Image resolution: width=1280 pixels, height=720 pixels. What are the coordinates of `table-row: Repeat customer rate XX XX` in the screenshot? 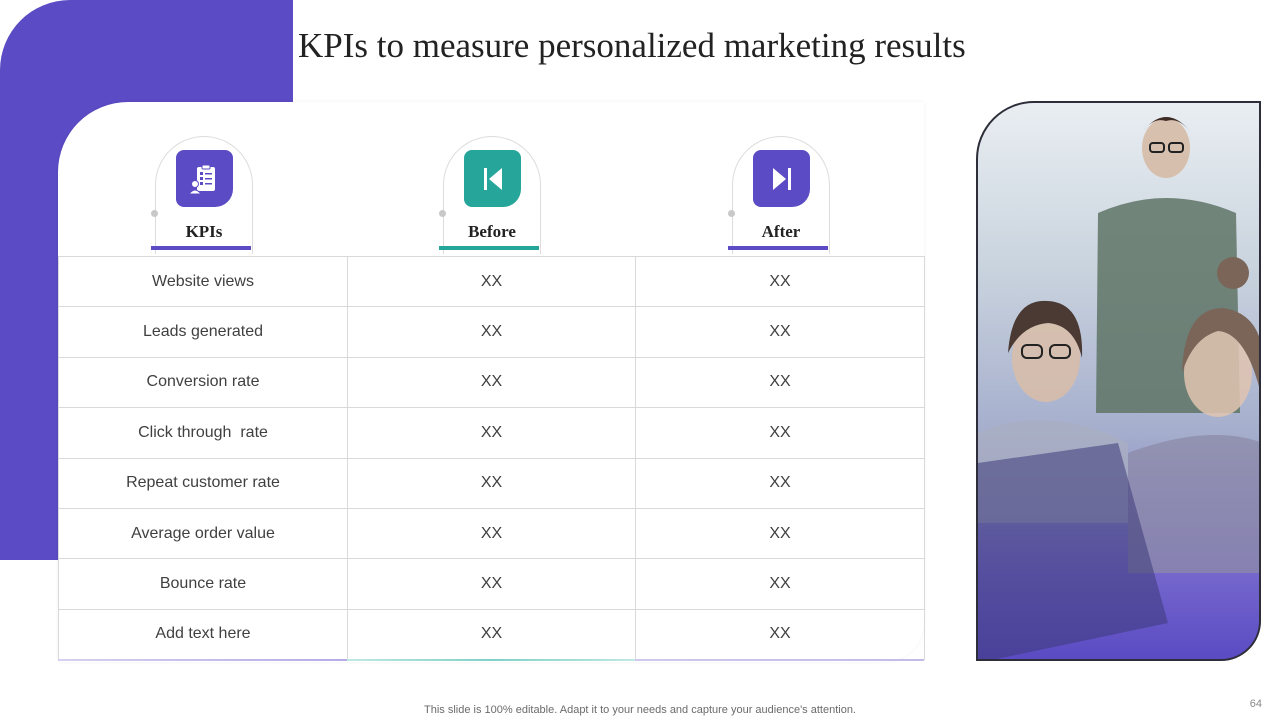 It's located at (491, 483).